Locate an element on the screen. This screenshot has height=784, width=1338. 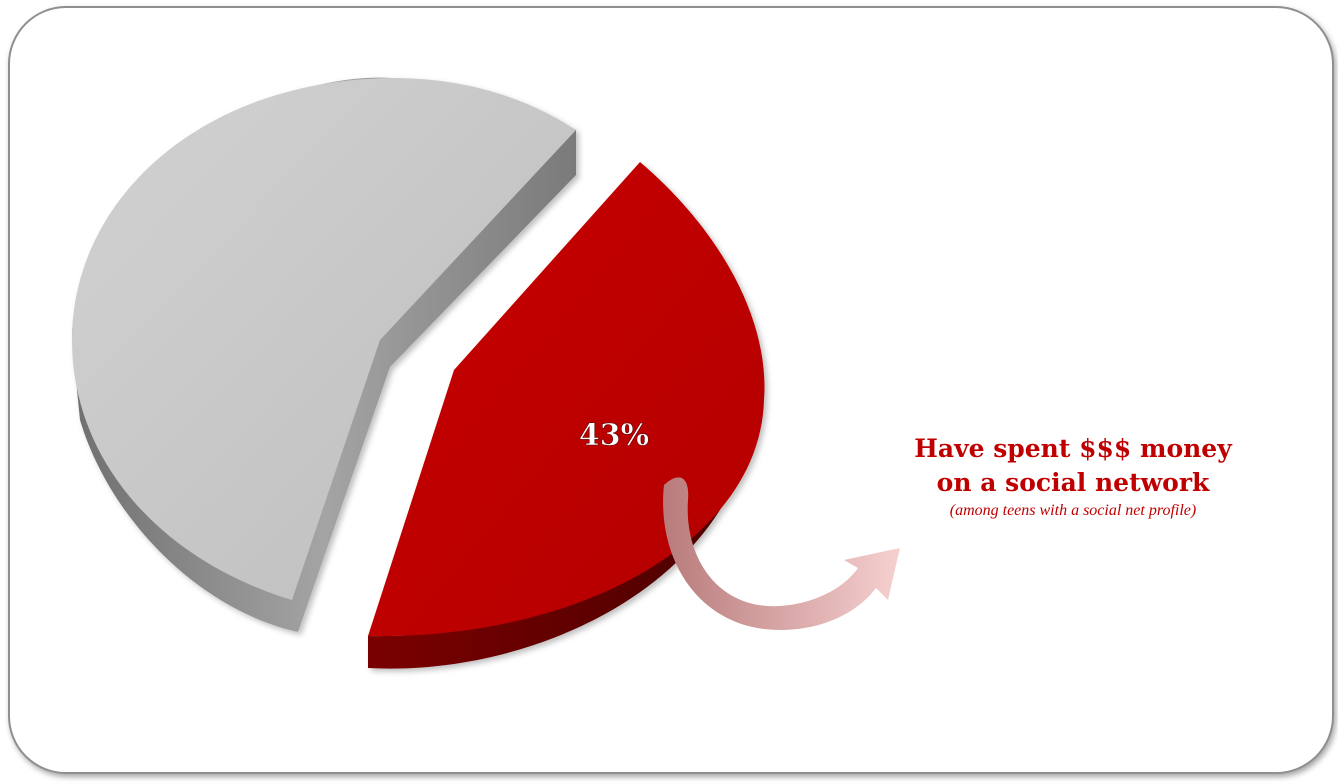
callout-subtitle: (among teens with a social net profile) is located at coordinates (1073, 510).